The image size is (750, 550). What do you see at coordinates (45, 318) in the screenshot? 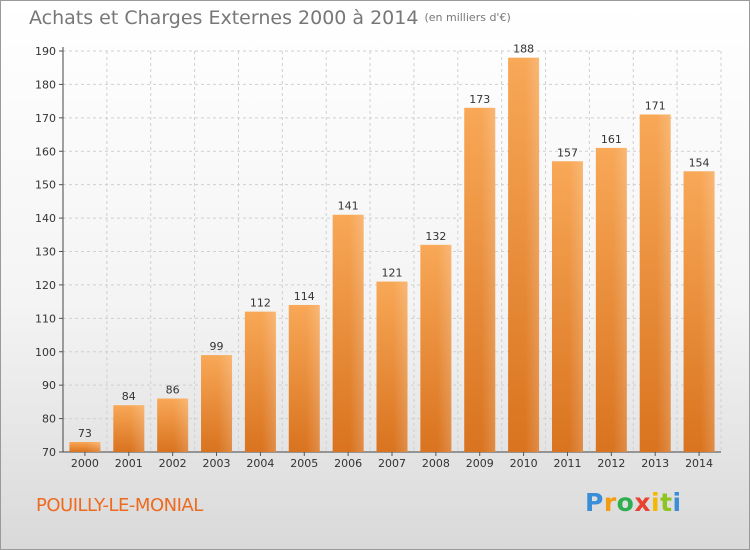
I see `y-tick-label: 110` at bounding box center [45, 318].